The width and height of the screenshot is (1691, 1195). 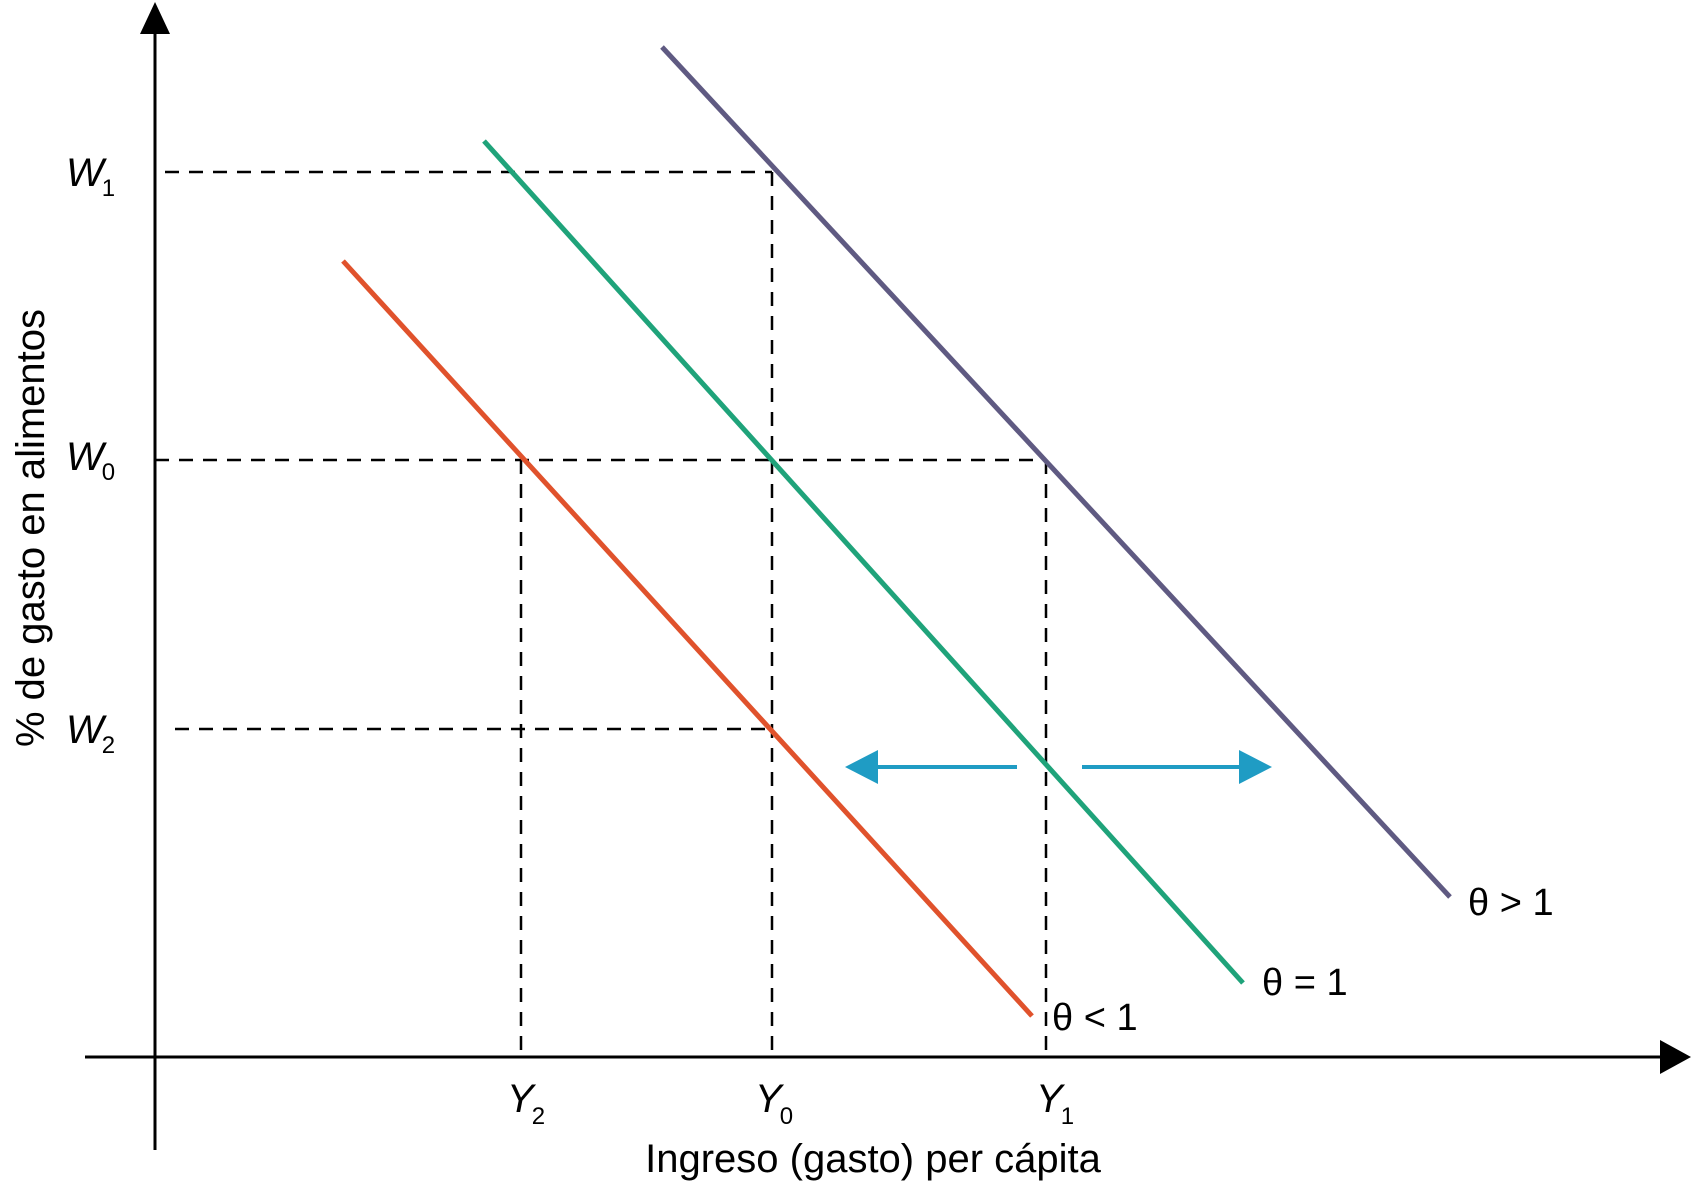 What do you see at coordinates (1255, 767) in the screenshot?
I see `shift-right-arrowhead` at bounding box center [1255, 767].